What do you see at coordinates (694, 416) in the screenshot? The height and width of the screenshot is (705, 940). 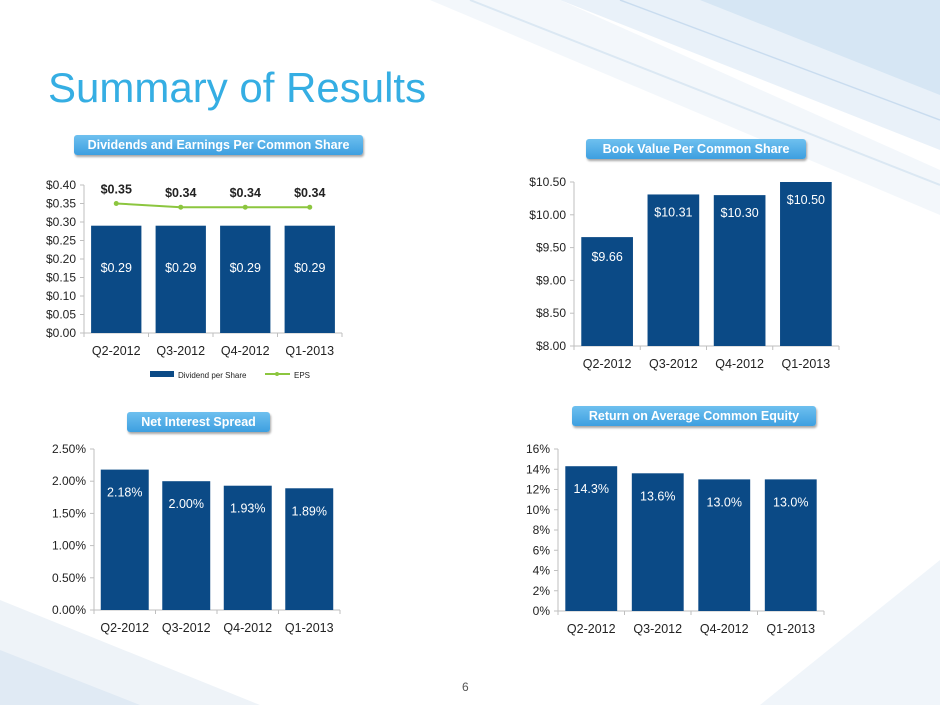 I see `roe-header: Return on Average Common Equity` at bounding box center [694, 416].